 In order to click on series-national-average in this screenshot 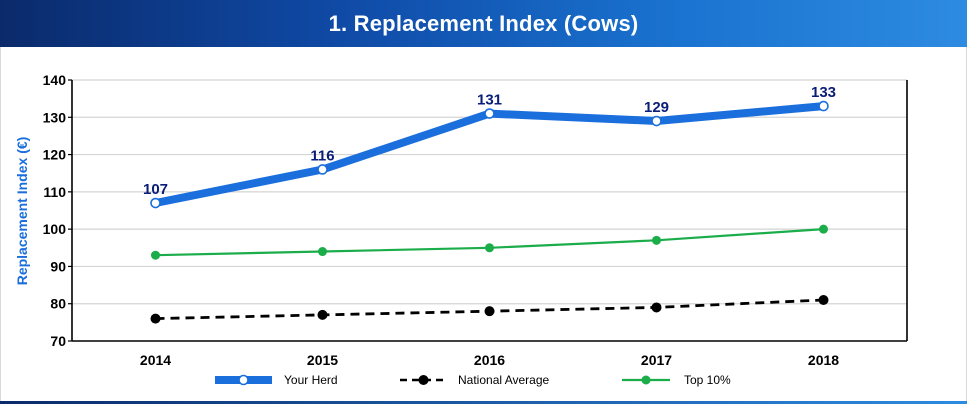, I will do `click(489, 309)`.